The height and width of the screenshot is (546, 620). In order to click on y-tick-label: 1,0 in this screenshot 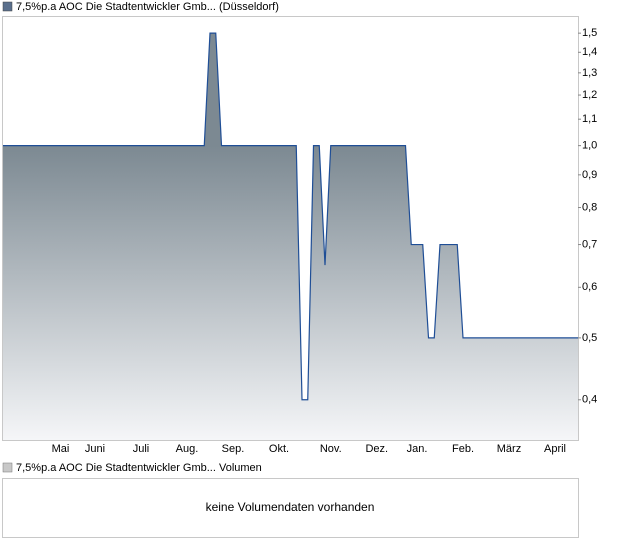, I will do `click(589, 146)`.